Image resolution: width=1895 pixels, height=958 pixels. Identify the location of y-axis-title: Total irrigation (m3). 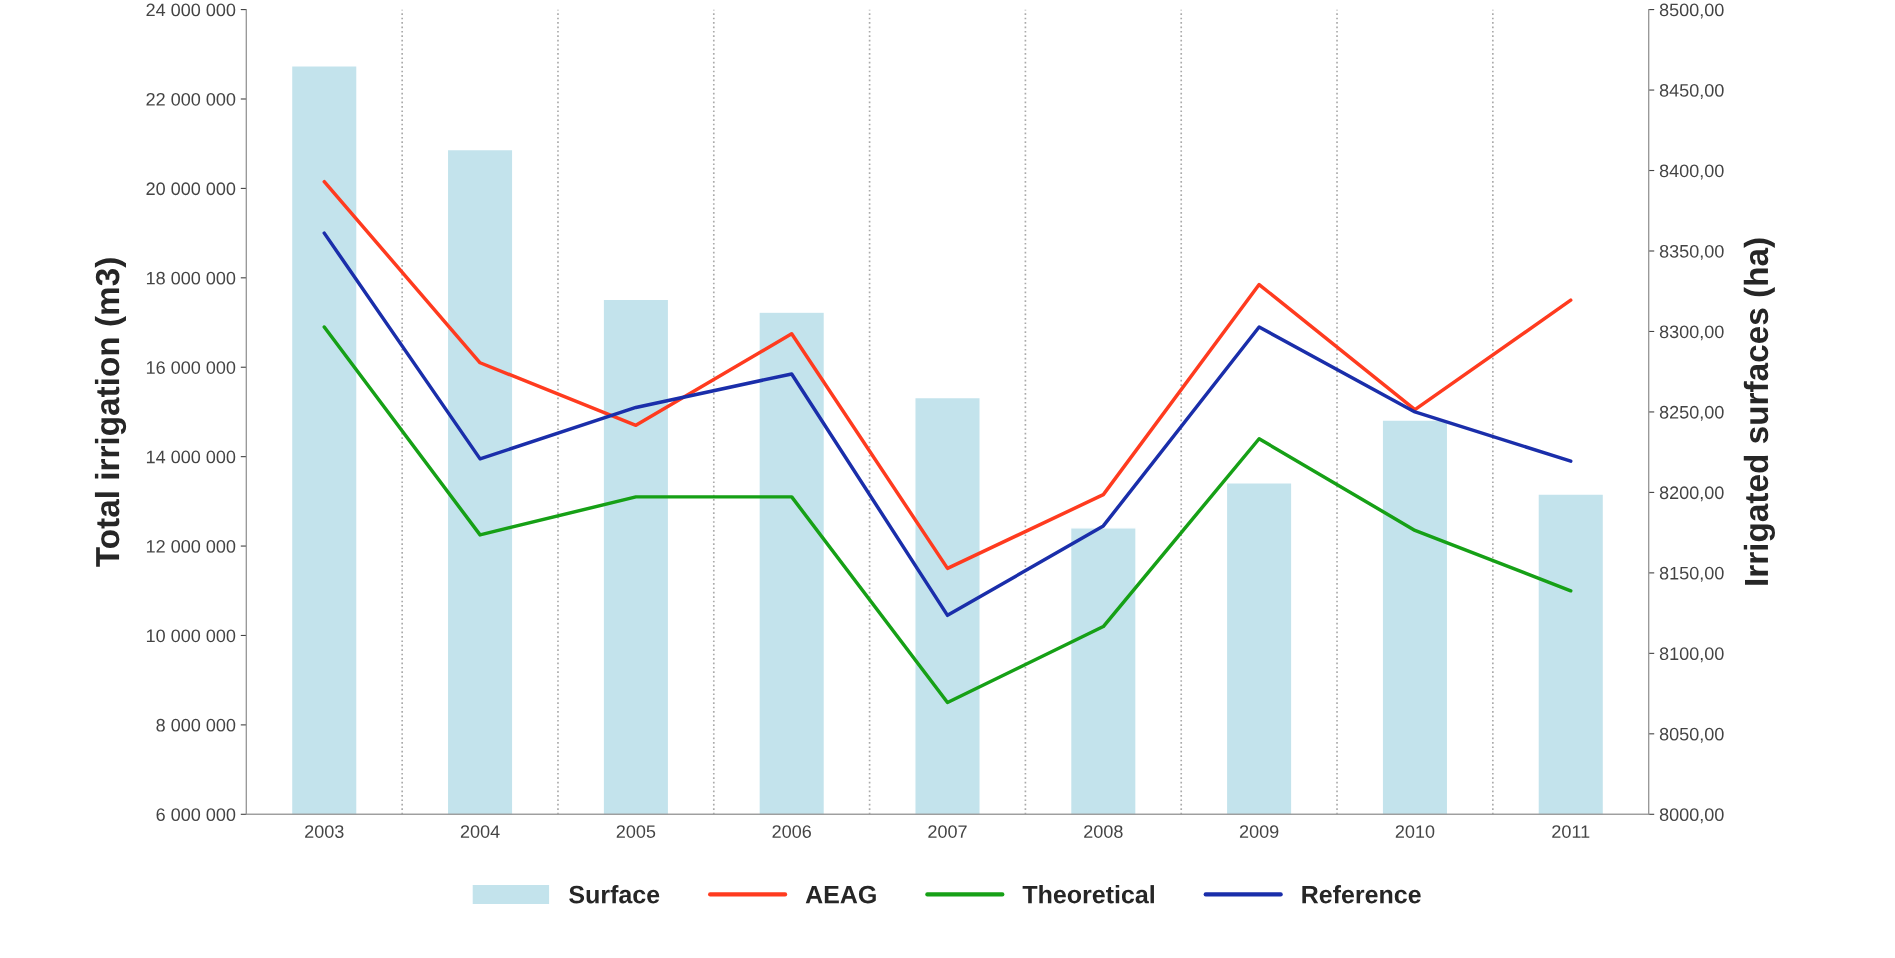
(110, 412).